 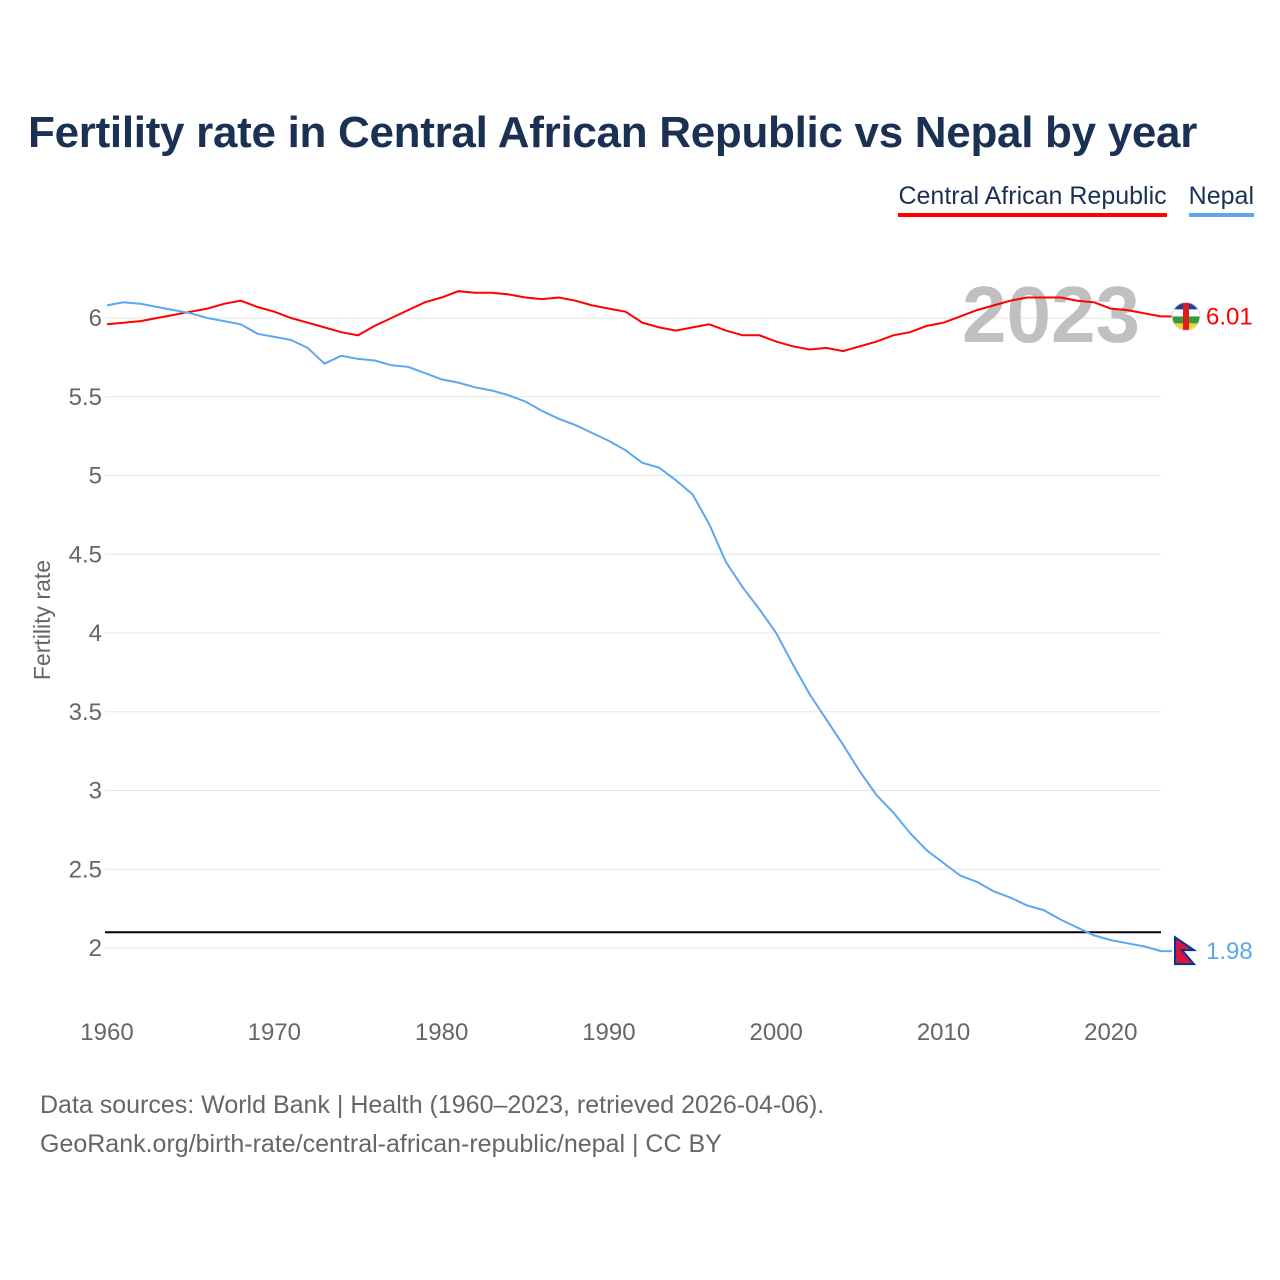 What do you see at coordinates (776, 1032) in the screenshot?
I see `x-tick-label: 2000` at bounding box center [776, 1032].